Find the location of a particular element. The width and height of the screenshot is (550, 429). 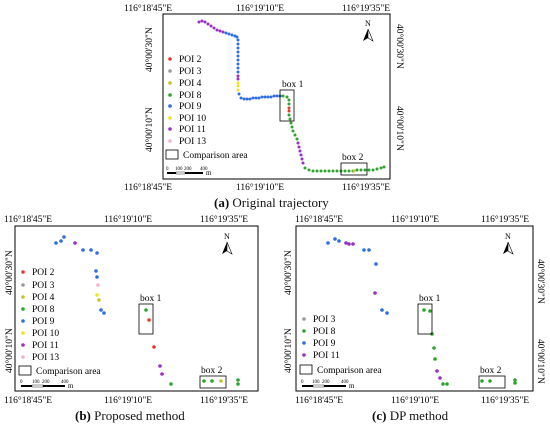

trajectory-poi11-start is located at coordinates (211, 26).